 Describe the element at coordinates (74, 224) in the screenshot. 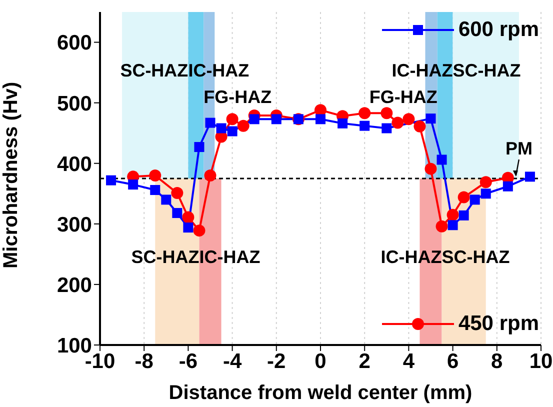

I see `y-tick-label: 300` at that location.